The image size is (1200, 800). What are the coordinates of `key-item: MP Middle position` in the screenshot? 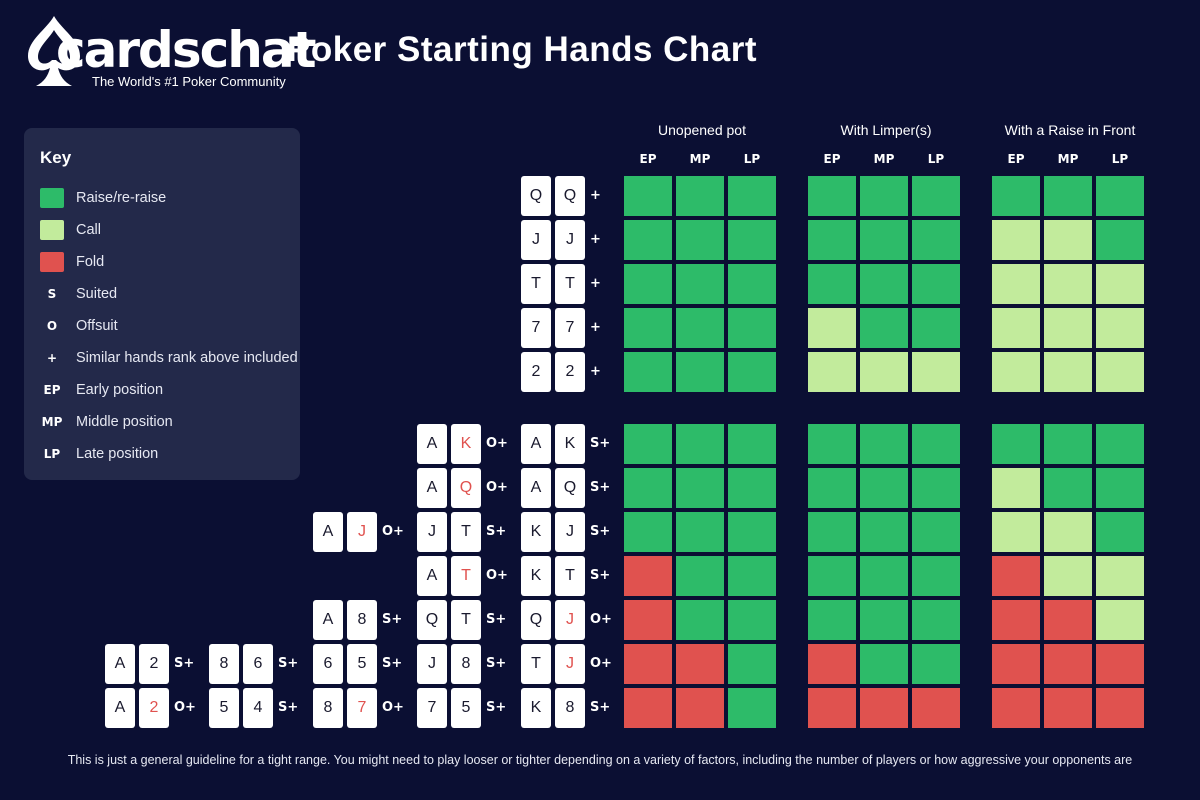 It's located at (106, 422).